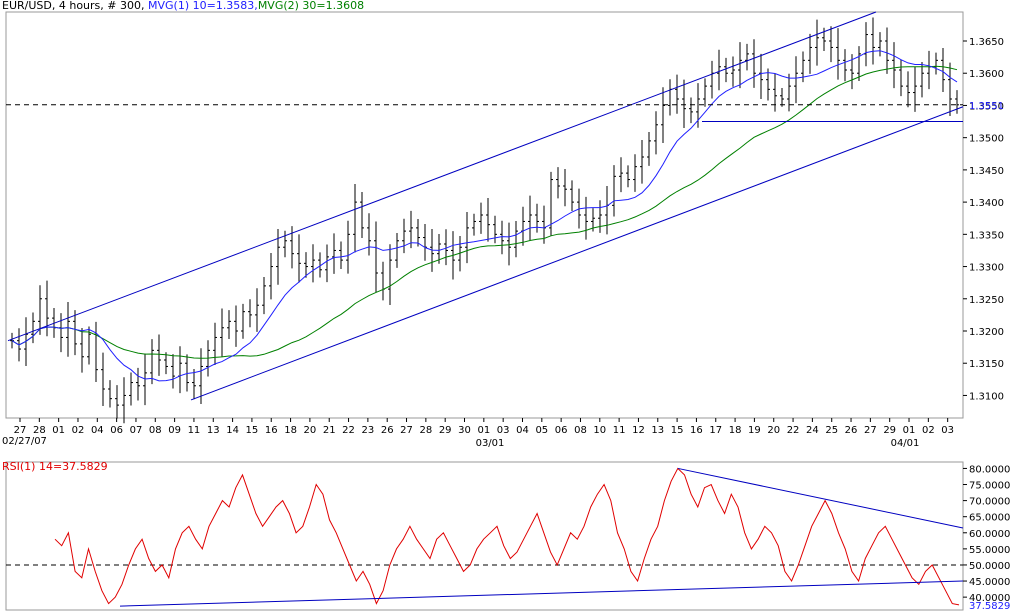 The height and width of the screenshot is (612, 1018). Describe the element at coordinates (311, 6) in the screenshot. I see `ma2-label: MVG(2) 30=1.3608` at that location.